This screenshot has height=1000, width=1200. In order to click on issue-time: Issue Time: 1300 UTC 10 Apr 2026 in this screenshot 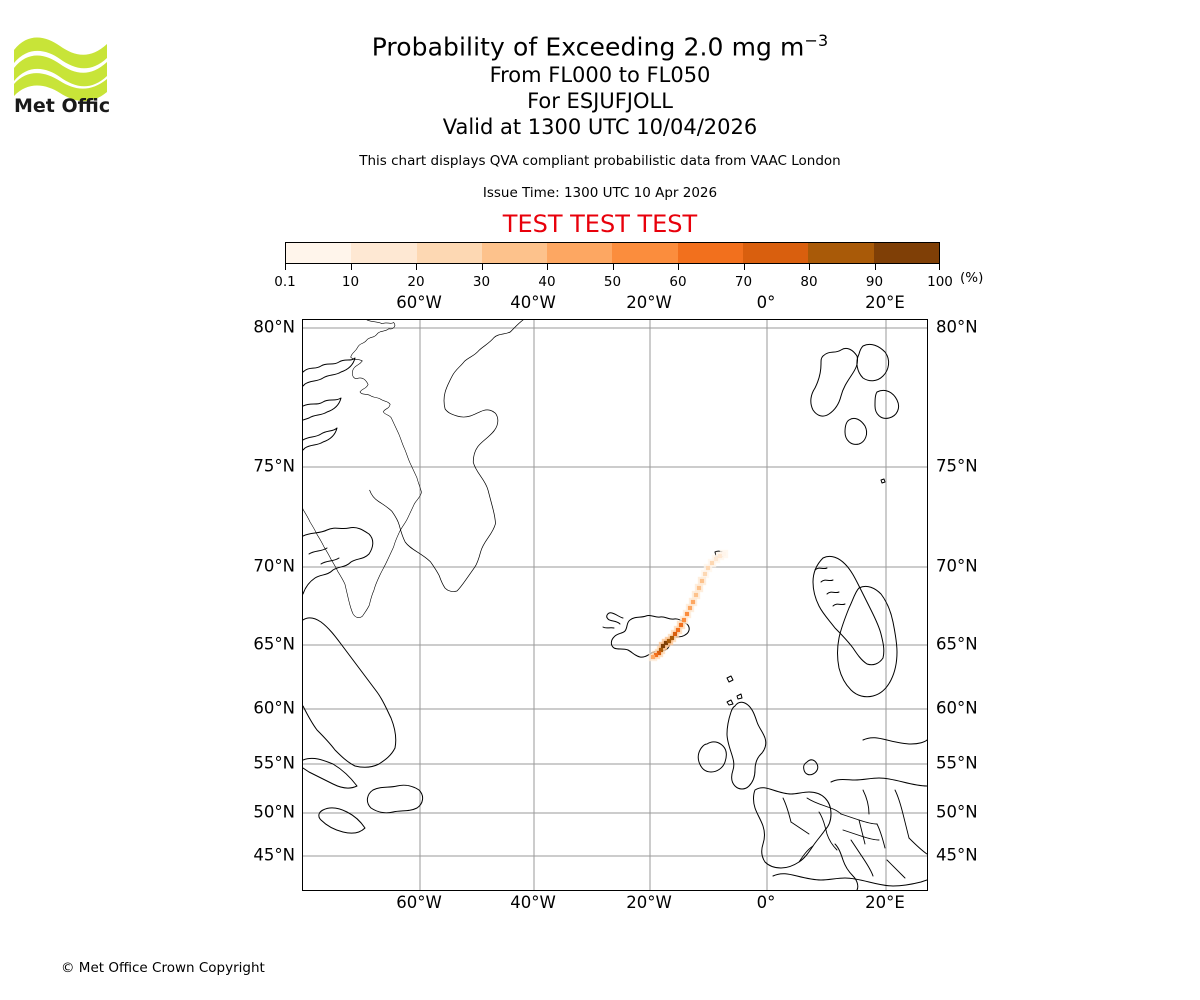, I will do `click(600, 193)`.